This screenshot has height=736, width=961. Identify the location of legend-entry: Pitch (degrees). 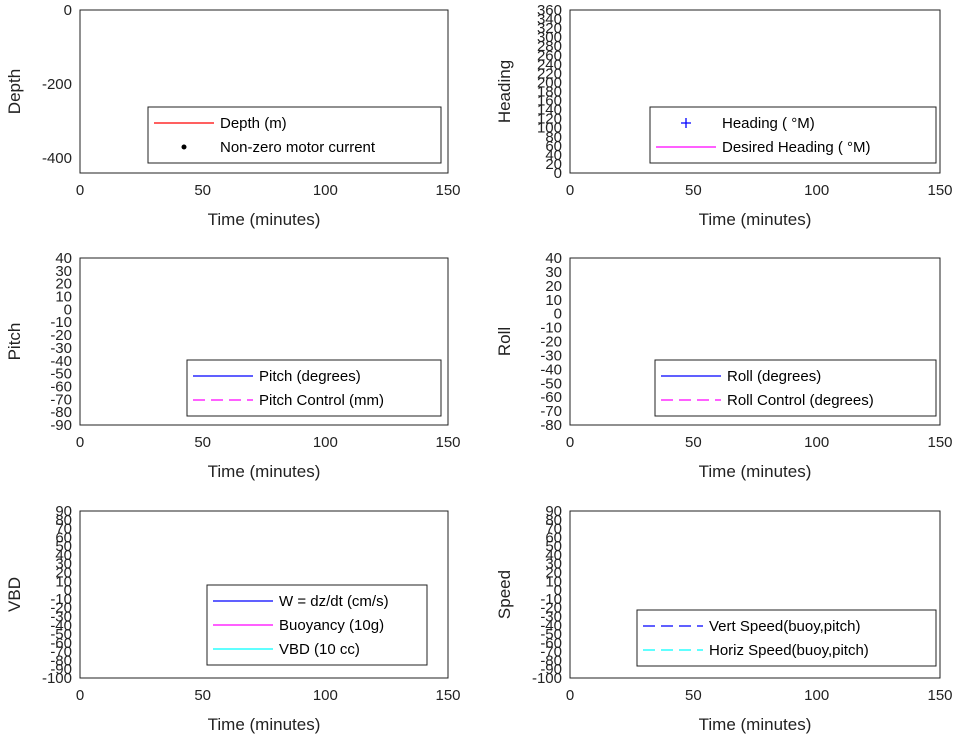
(310, 376).